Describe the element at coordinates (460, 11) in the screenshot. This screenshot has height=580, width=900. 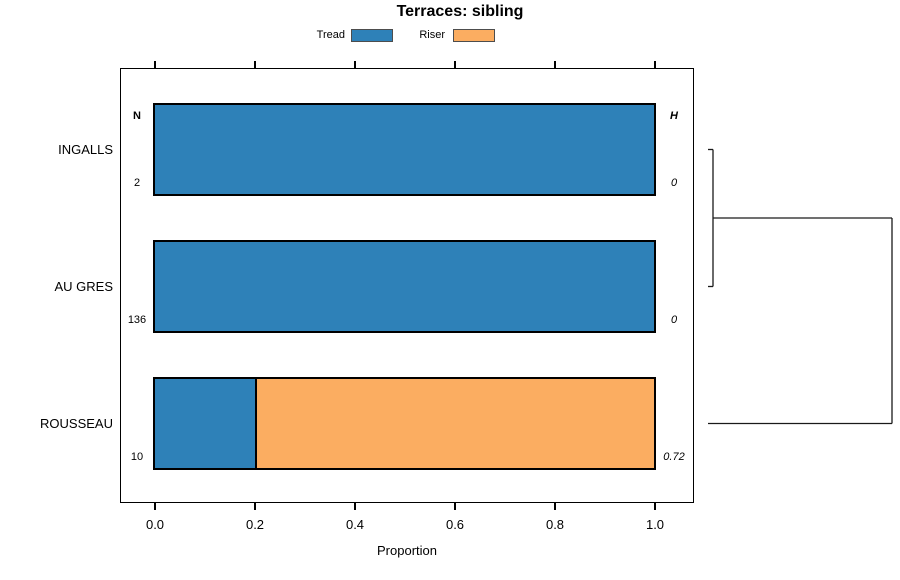
I see `chart-title: Terraces: sibling` at that location.